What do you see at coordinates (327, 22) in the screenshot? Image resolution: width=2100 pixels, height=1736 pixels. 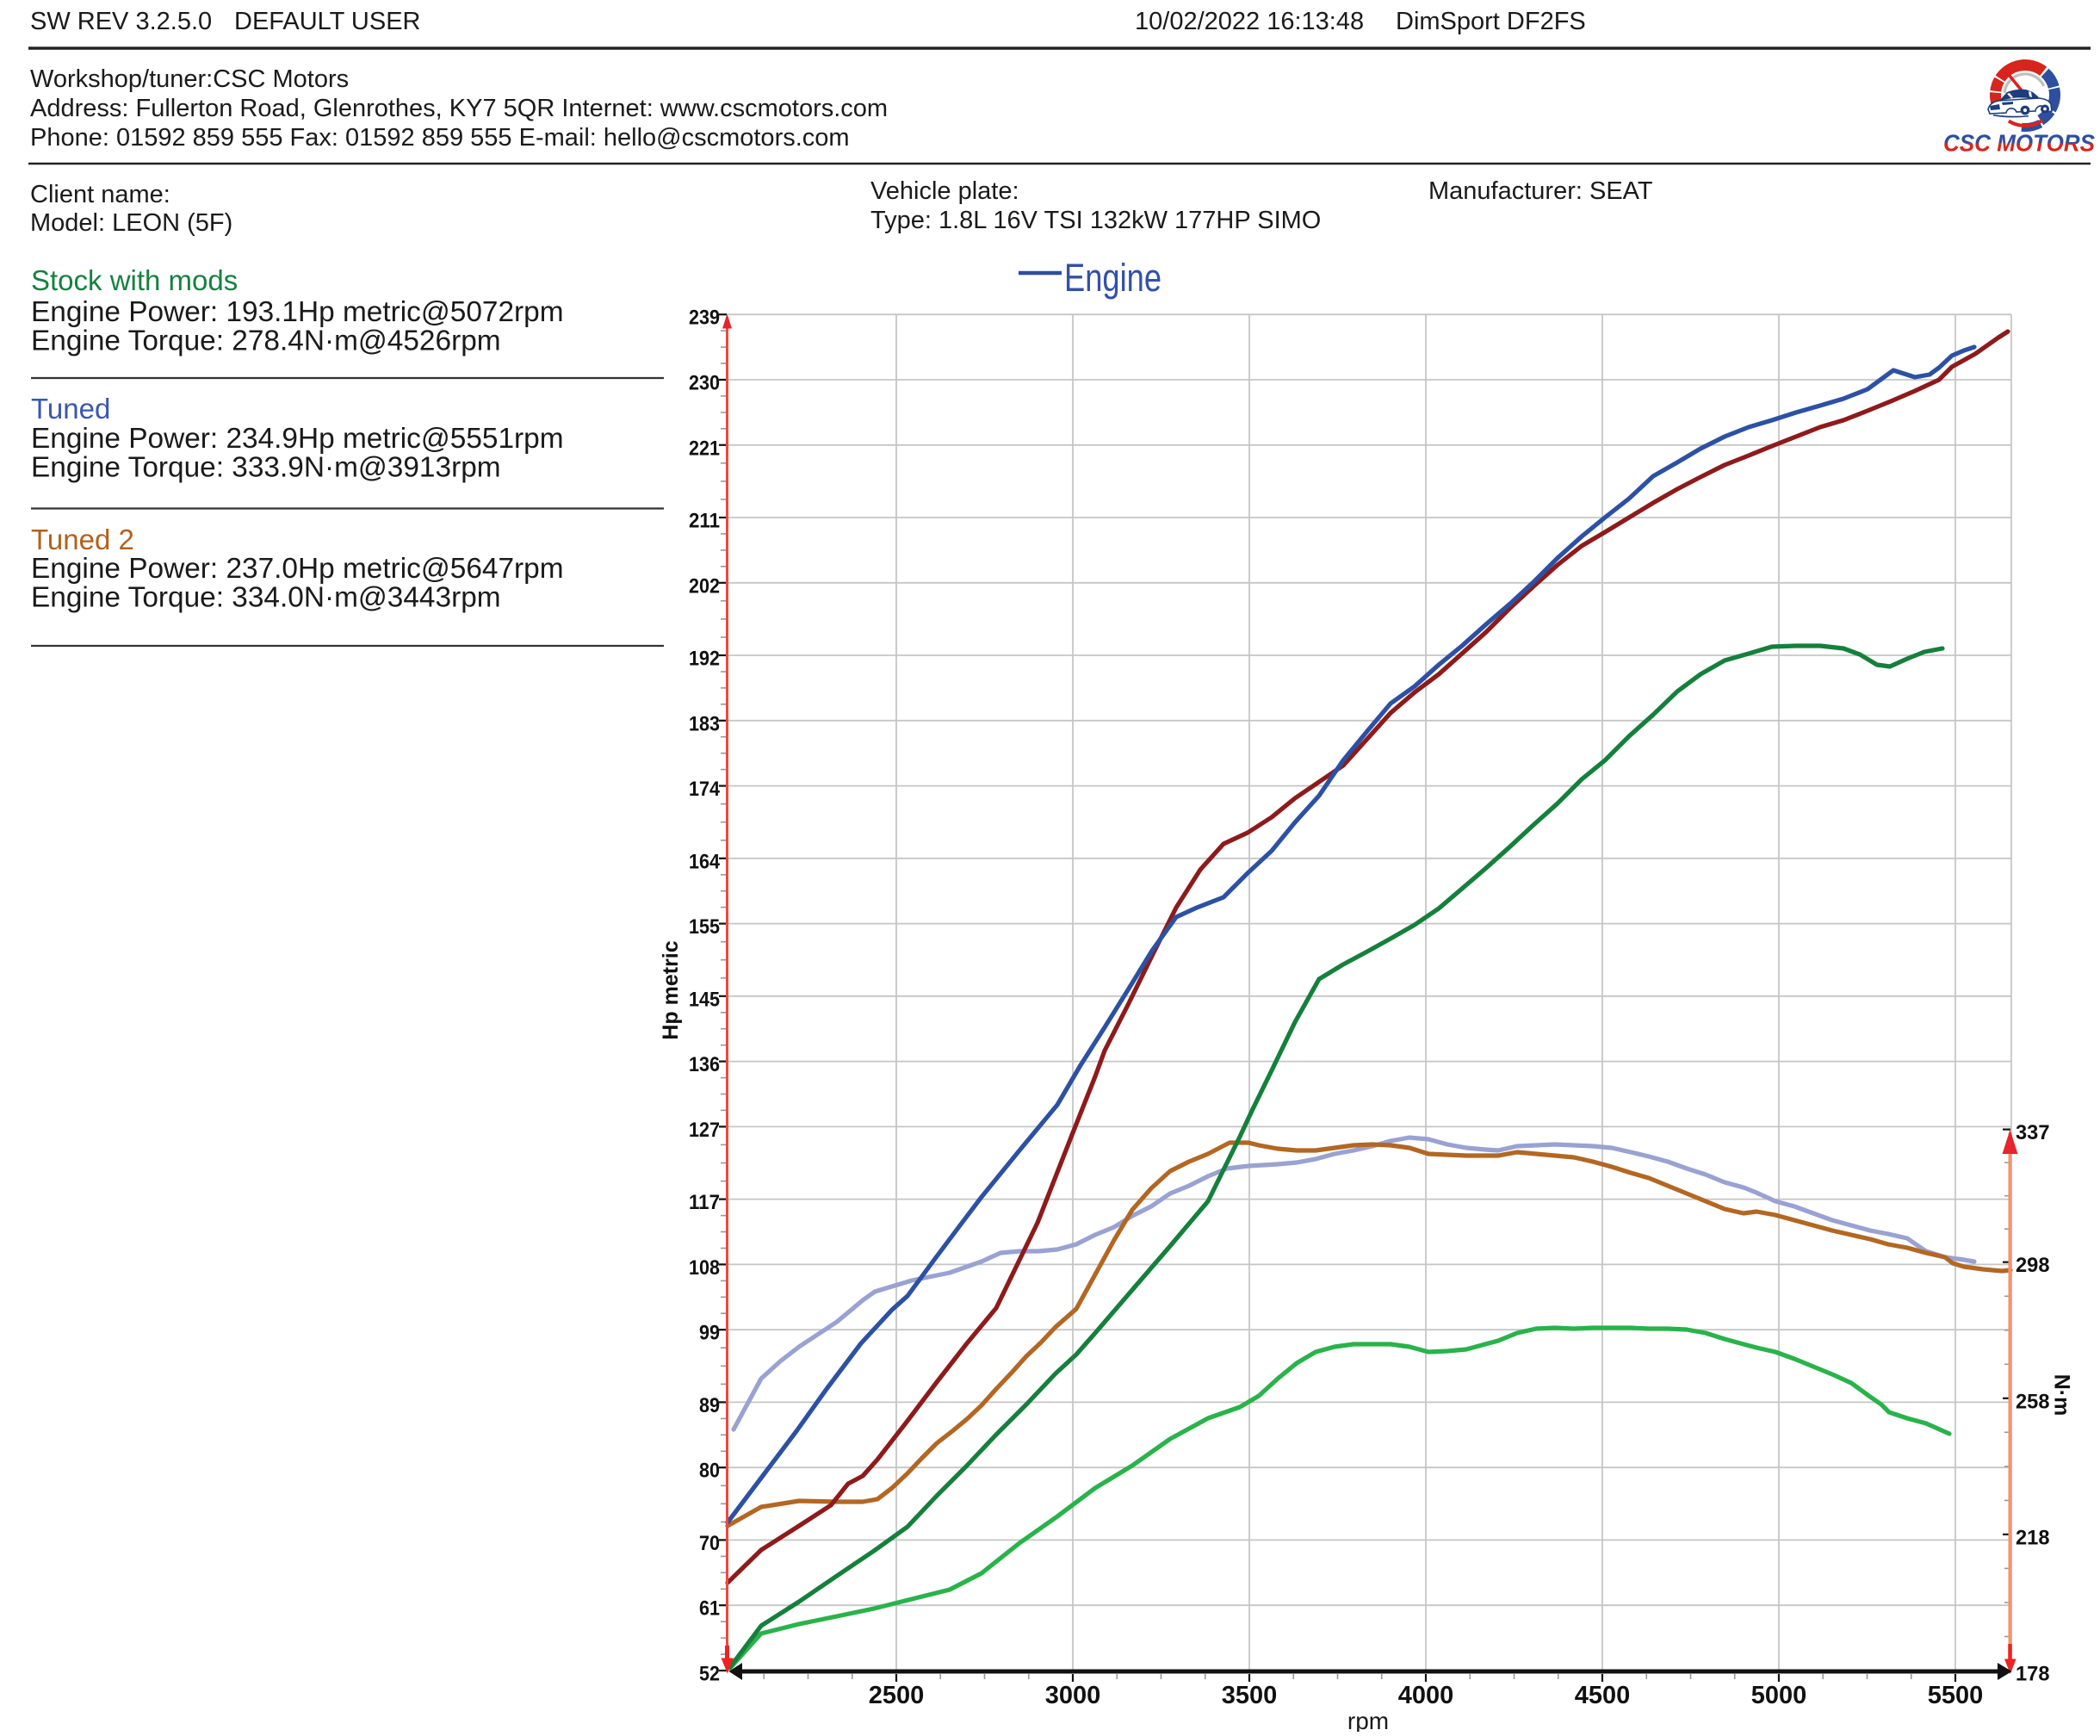 I see `svg-text: DEFAULT USER` at bounding box center [327, 22].